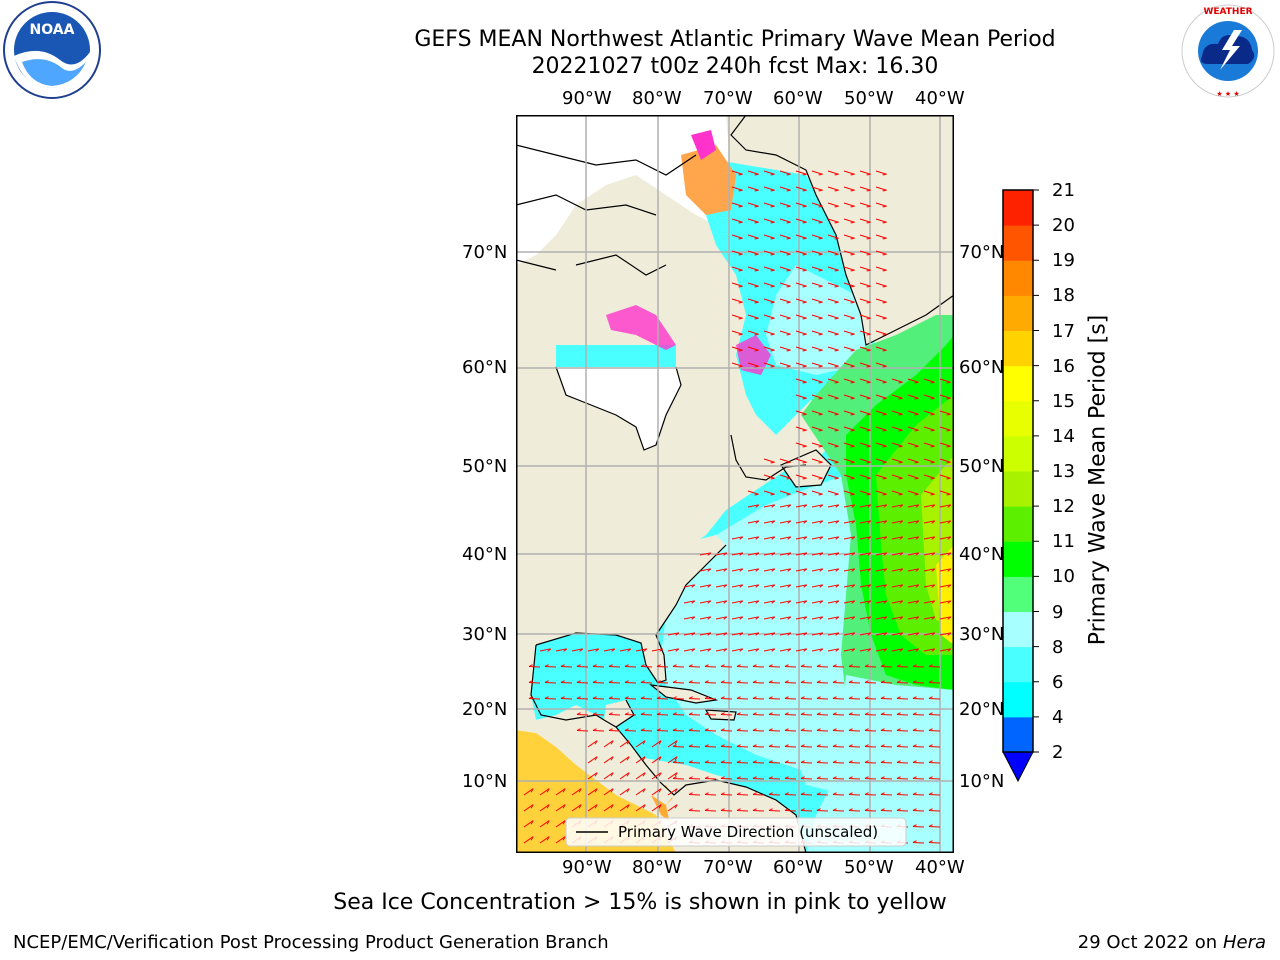  What do you see at coordinates (1098, 480) in the screenshot?
I see `colorbar-label: Primary Wave Mean Period [s]` at bounding box center [1098, 480].